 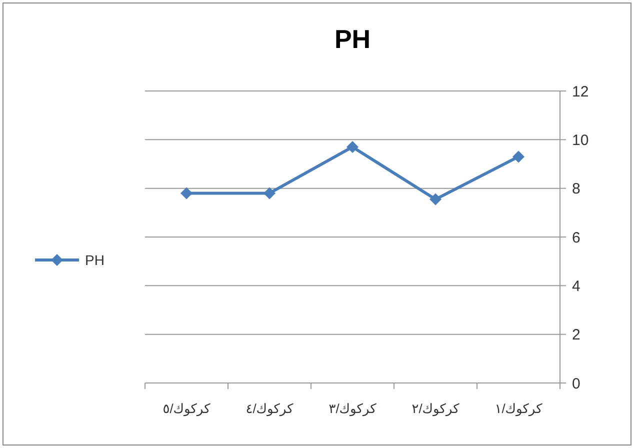 I want to click on legend-label: PH, so click(x=94, y=260).